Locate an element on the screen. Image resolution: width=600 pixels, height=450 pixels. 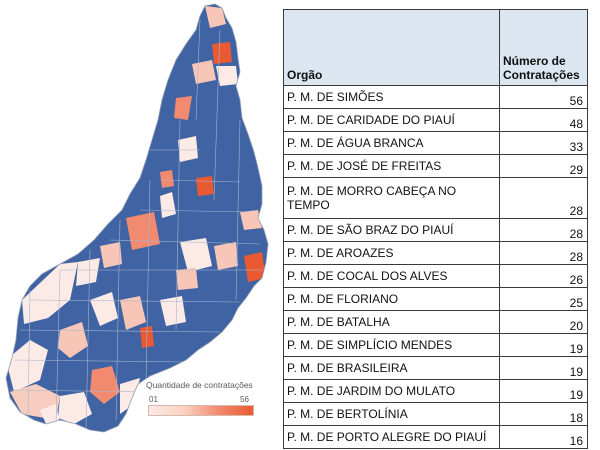
table-row: P. M. DE BERTOLÍNIA 18 is located at coordinates (435, 414).